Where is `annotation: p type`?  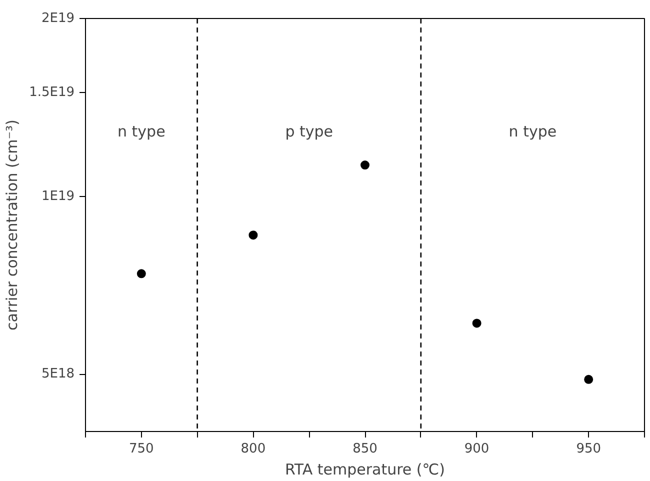 annotation: p type is located at coordinates (309, 131).